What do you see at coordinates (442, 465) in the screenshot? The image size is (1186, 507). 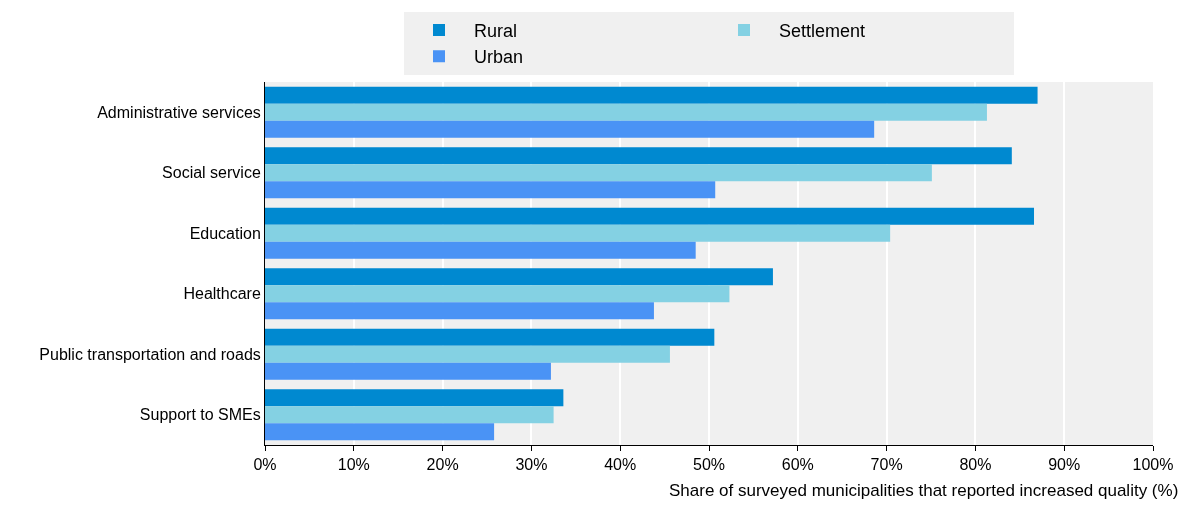 I see `x-tick-label: 20%` at bounding box center [442, 465].